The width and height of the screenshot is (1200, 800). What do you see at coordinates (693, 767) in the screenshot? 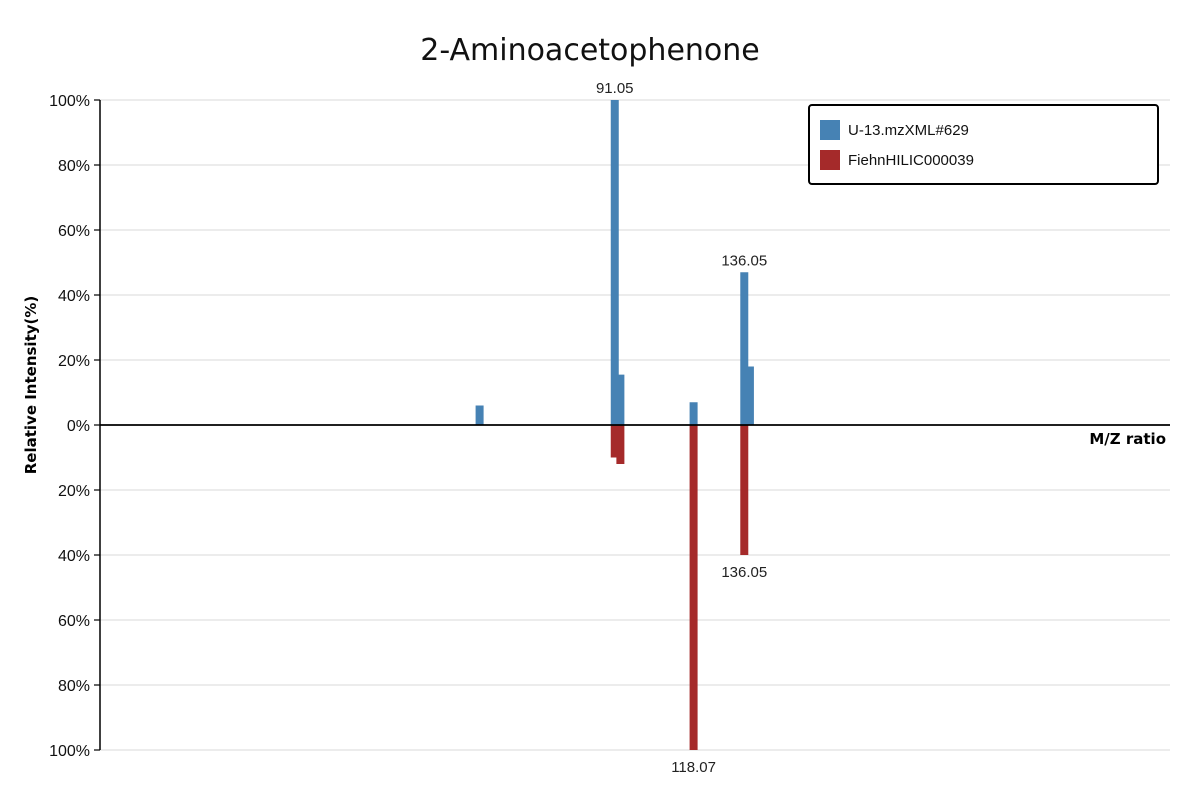
I see `peak-label: 118.07` at bounding box center [693, 767].